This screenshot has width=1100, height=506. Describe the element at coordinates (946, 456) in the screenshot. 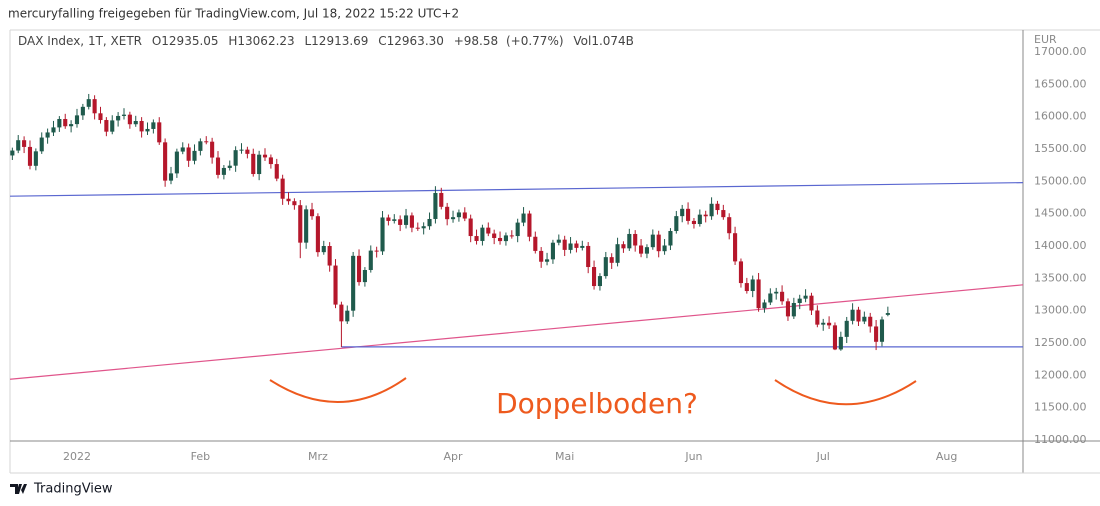

I see `x-tick-label: Aug` at that location.